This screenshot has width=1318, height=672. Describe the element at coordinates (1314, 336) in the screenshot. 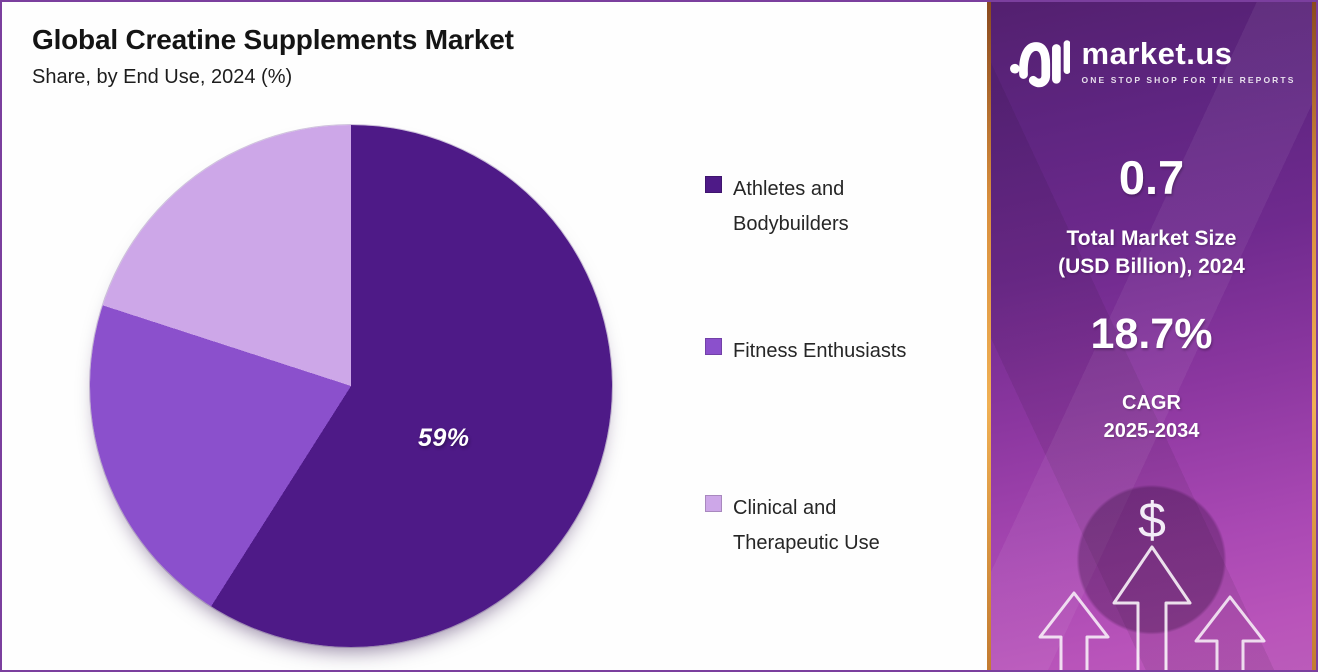

I see `gold-border-right` at that location.